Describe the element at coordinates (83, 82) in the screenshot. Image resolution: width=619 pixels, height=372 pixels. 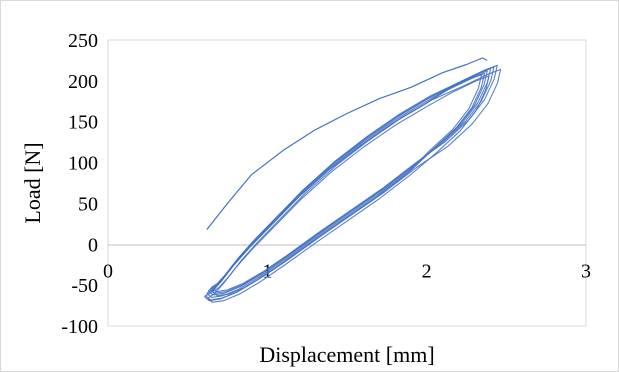
I see `y-tick-label: 200` at that location.